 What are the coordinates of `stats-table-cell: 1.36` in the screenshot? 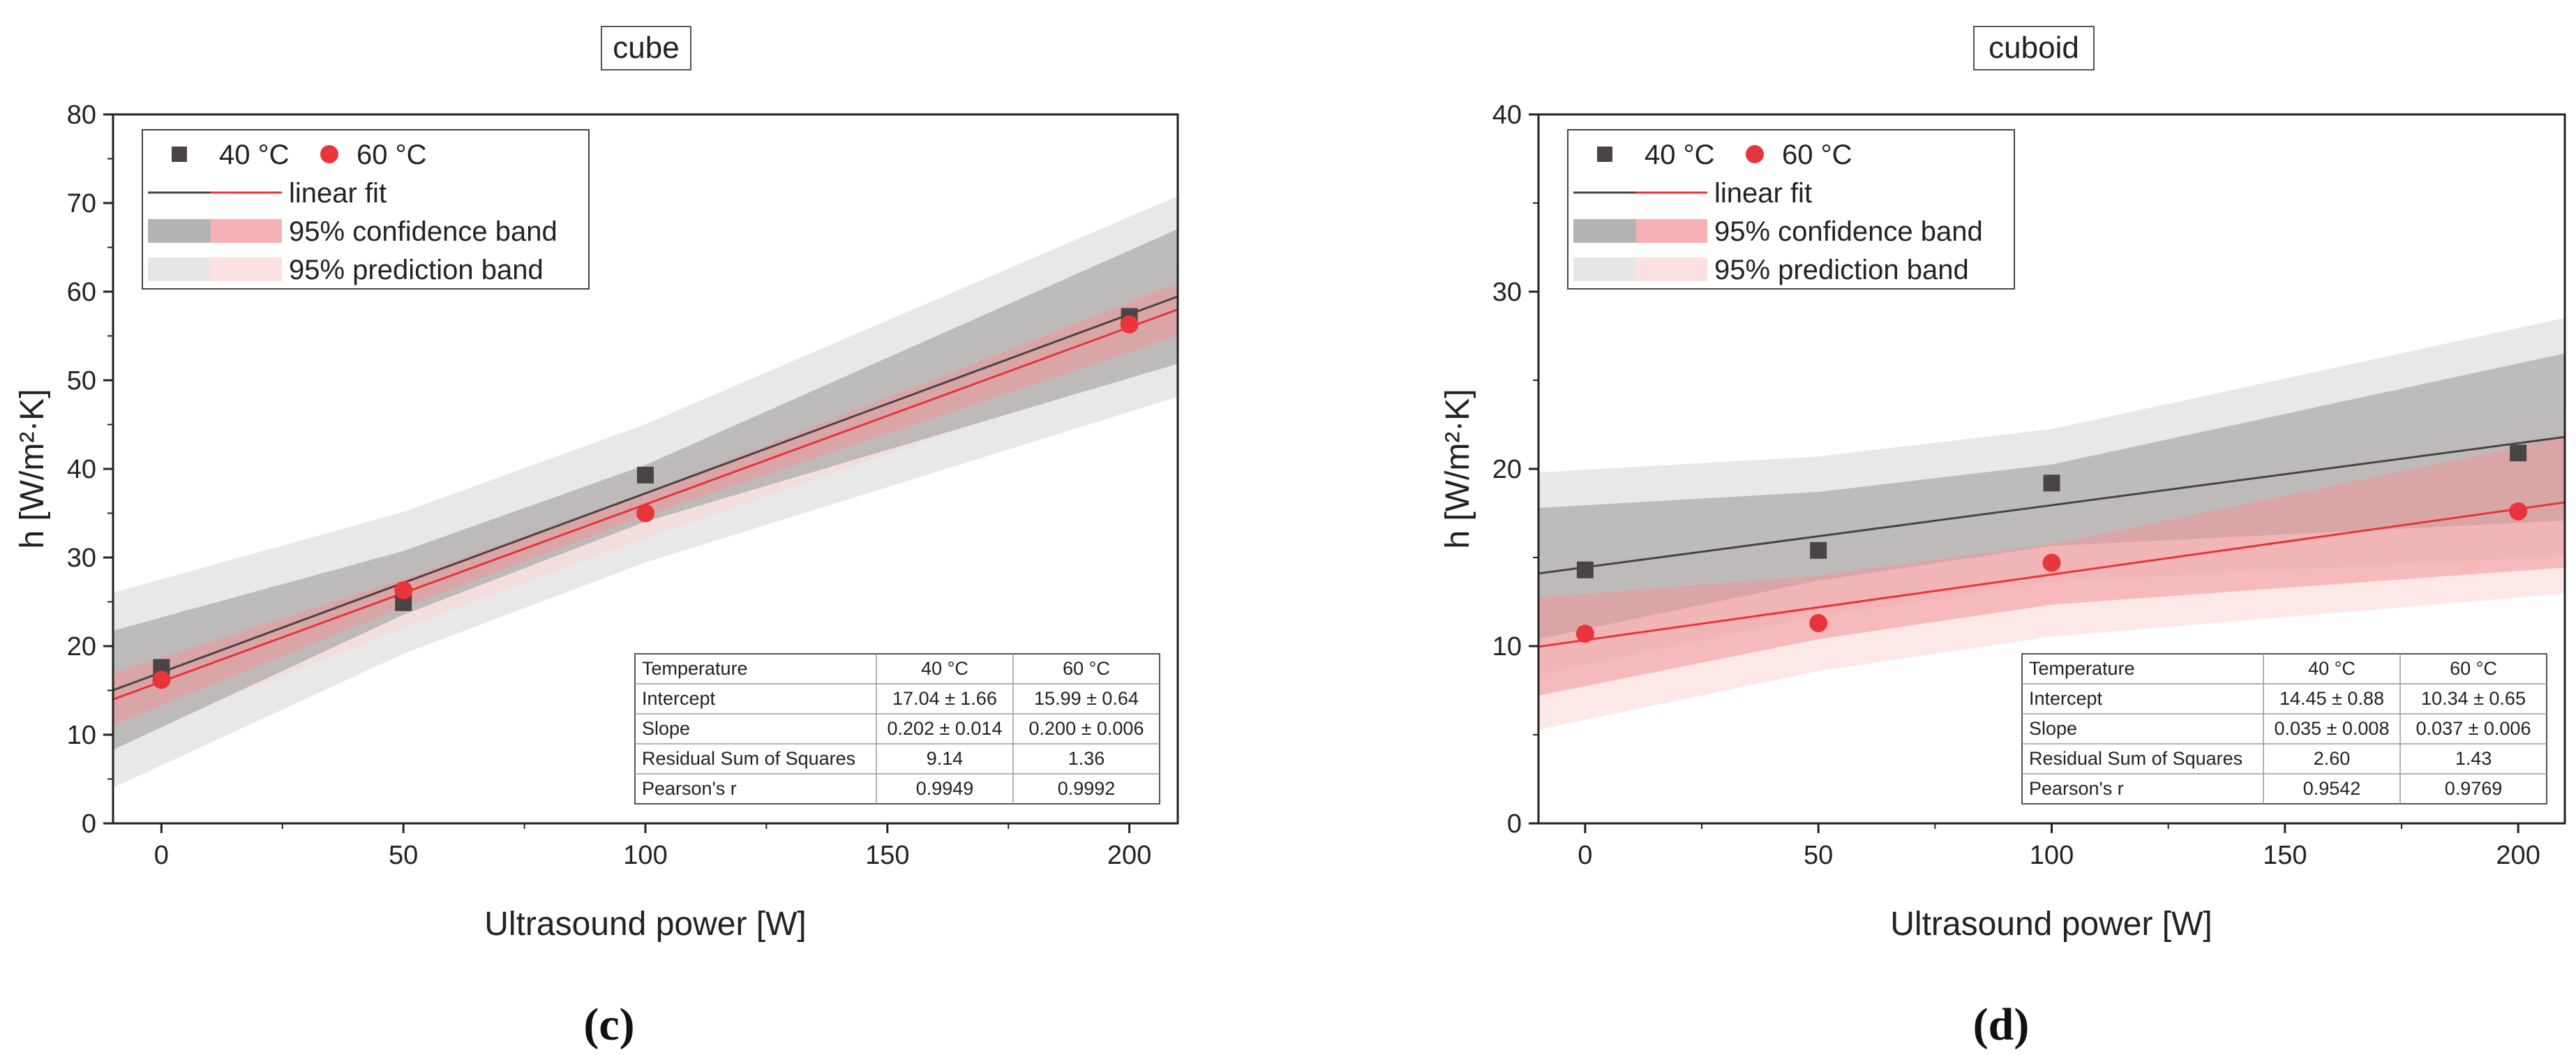 It's located at (1086, 758).